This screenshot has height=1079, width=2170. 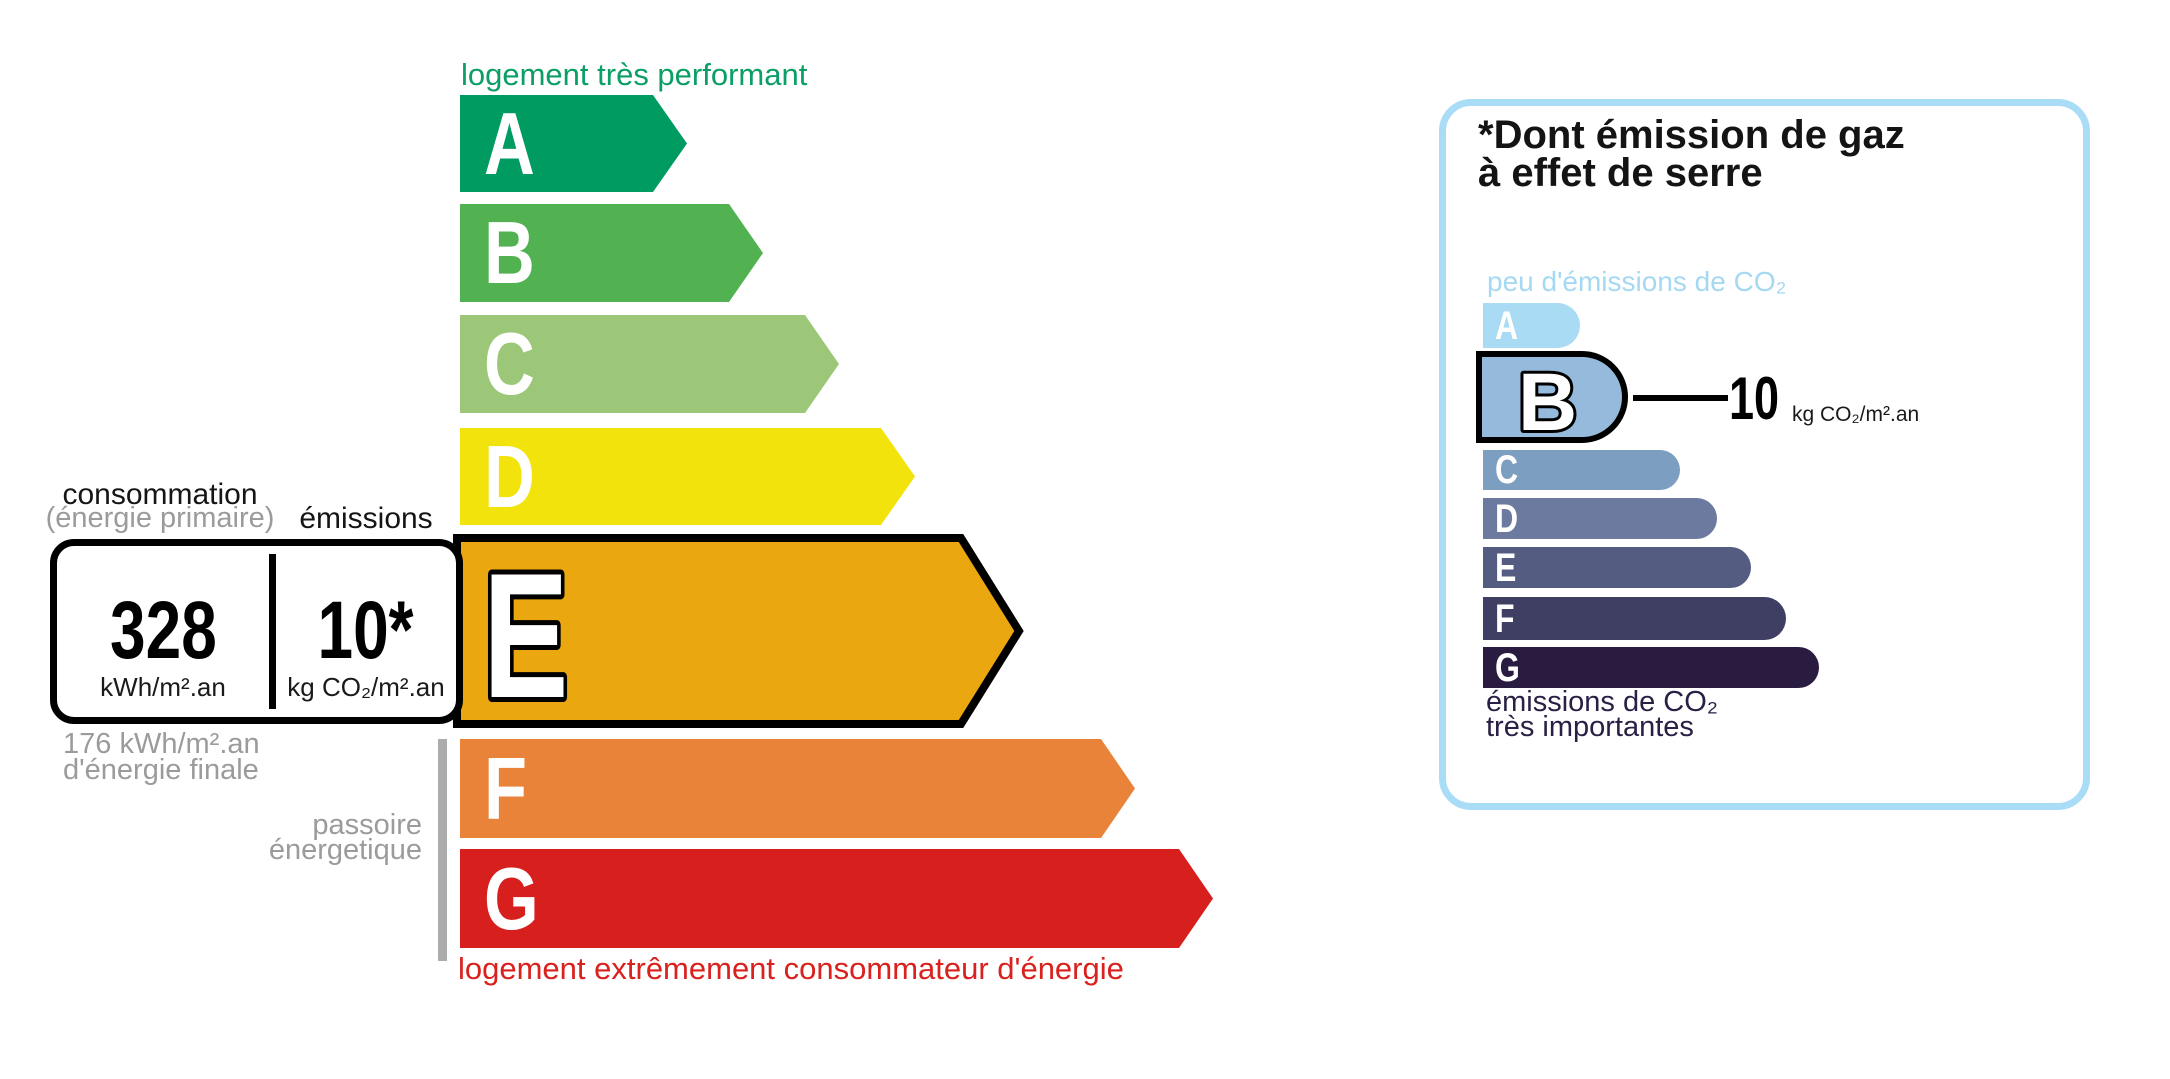 I want to click on co2-panel-title: *Dont émission de gaz à effet de serre, so click(x=1691, y=154).